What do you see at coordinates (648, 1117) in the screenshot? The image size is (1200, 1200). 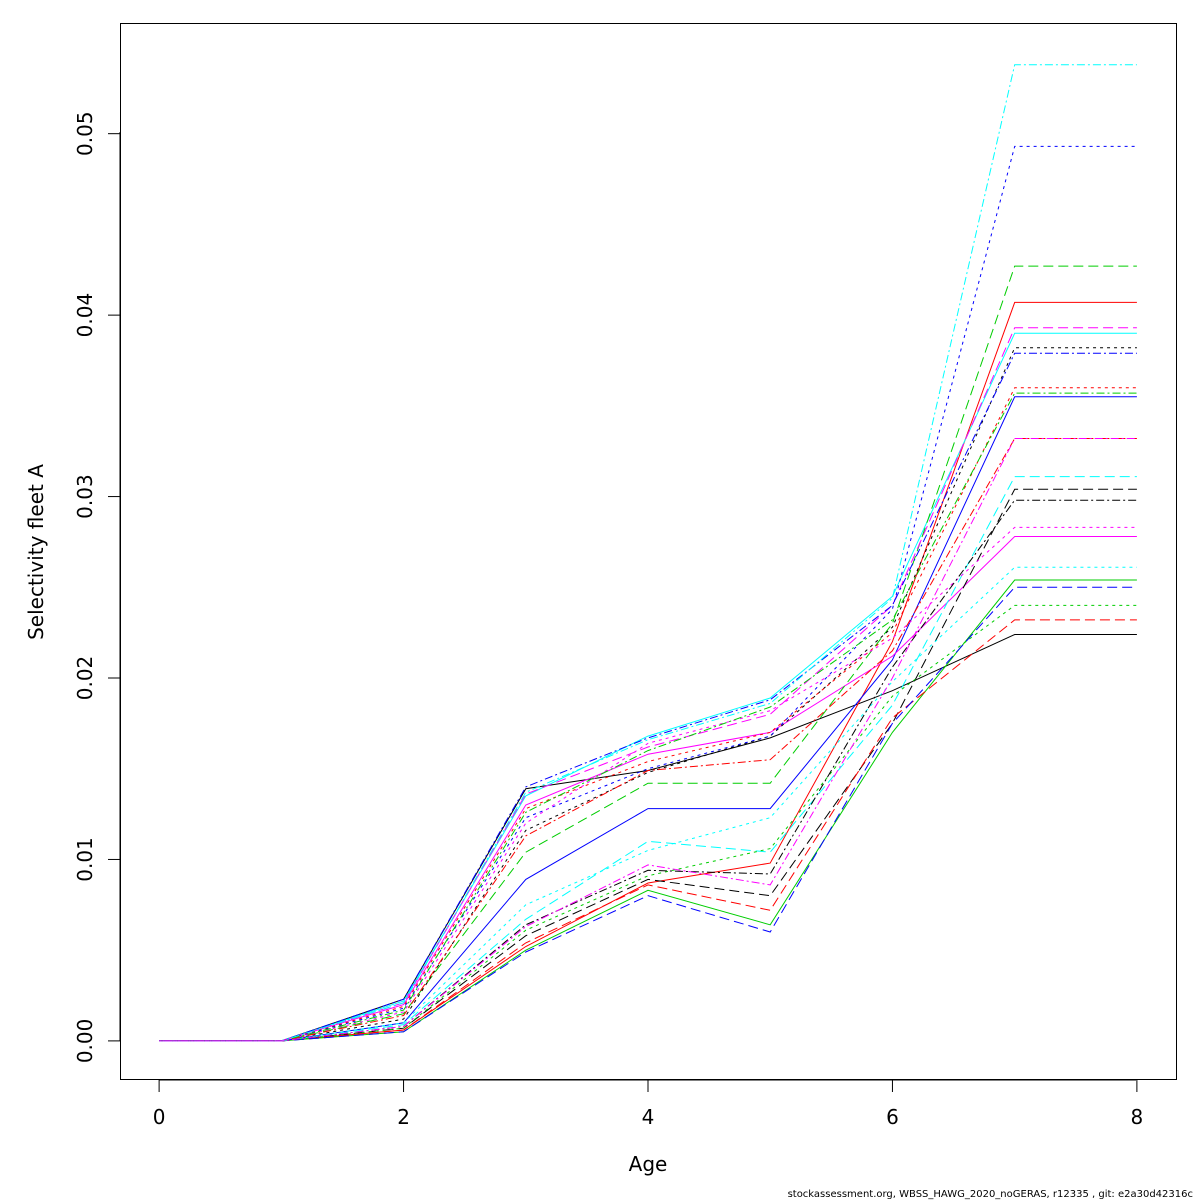 I see `x-tick-label: 4` at bounding box center [648, 1117].